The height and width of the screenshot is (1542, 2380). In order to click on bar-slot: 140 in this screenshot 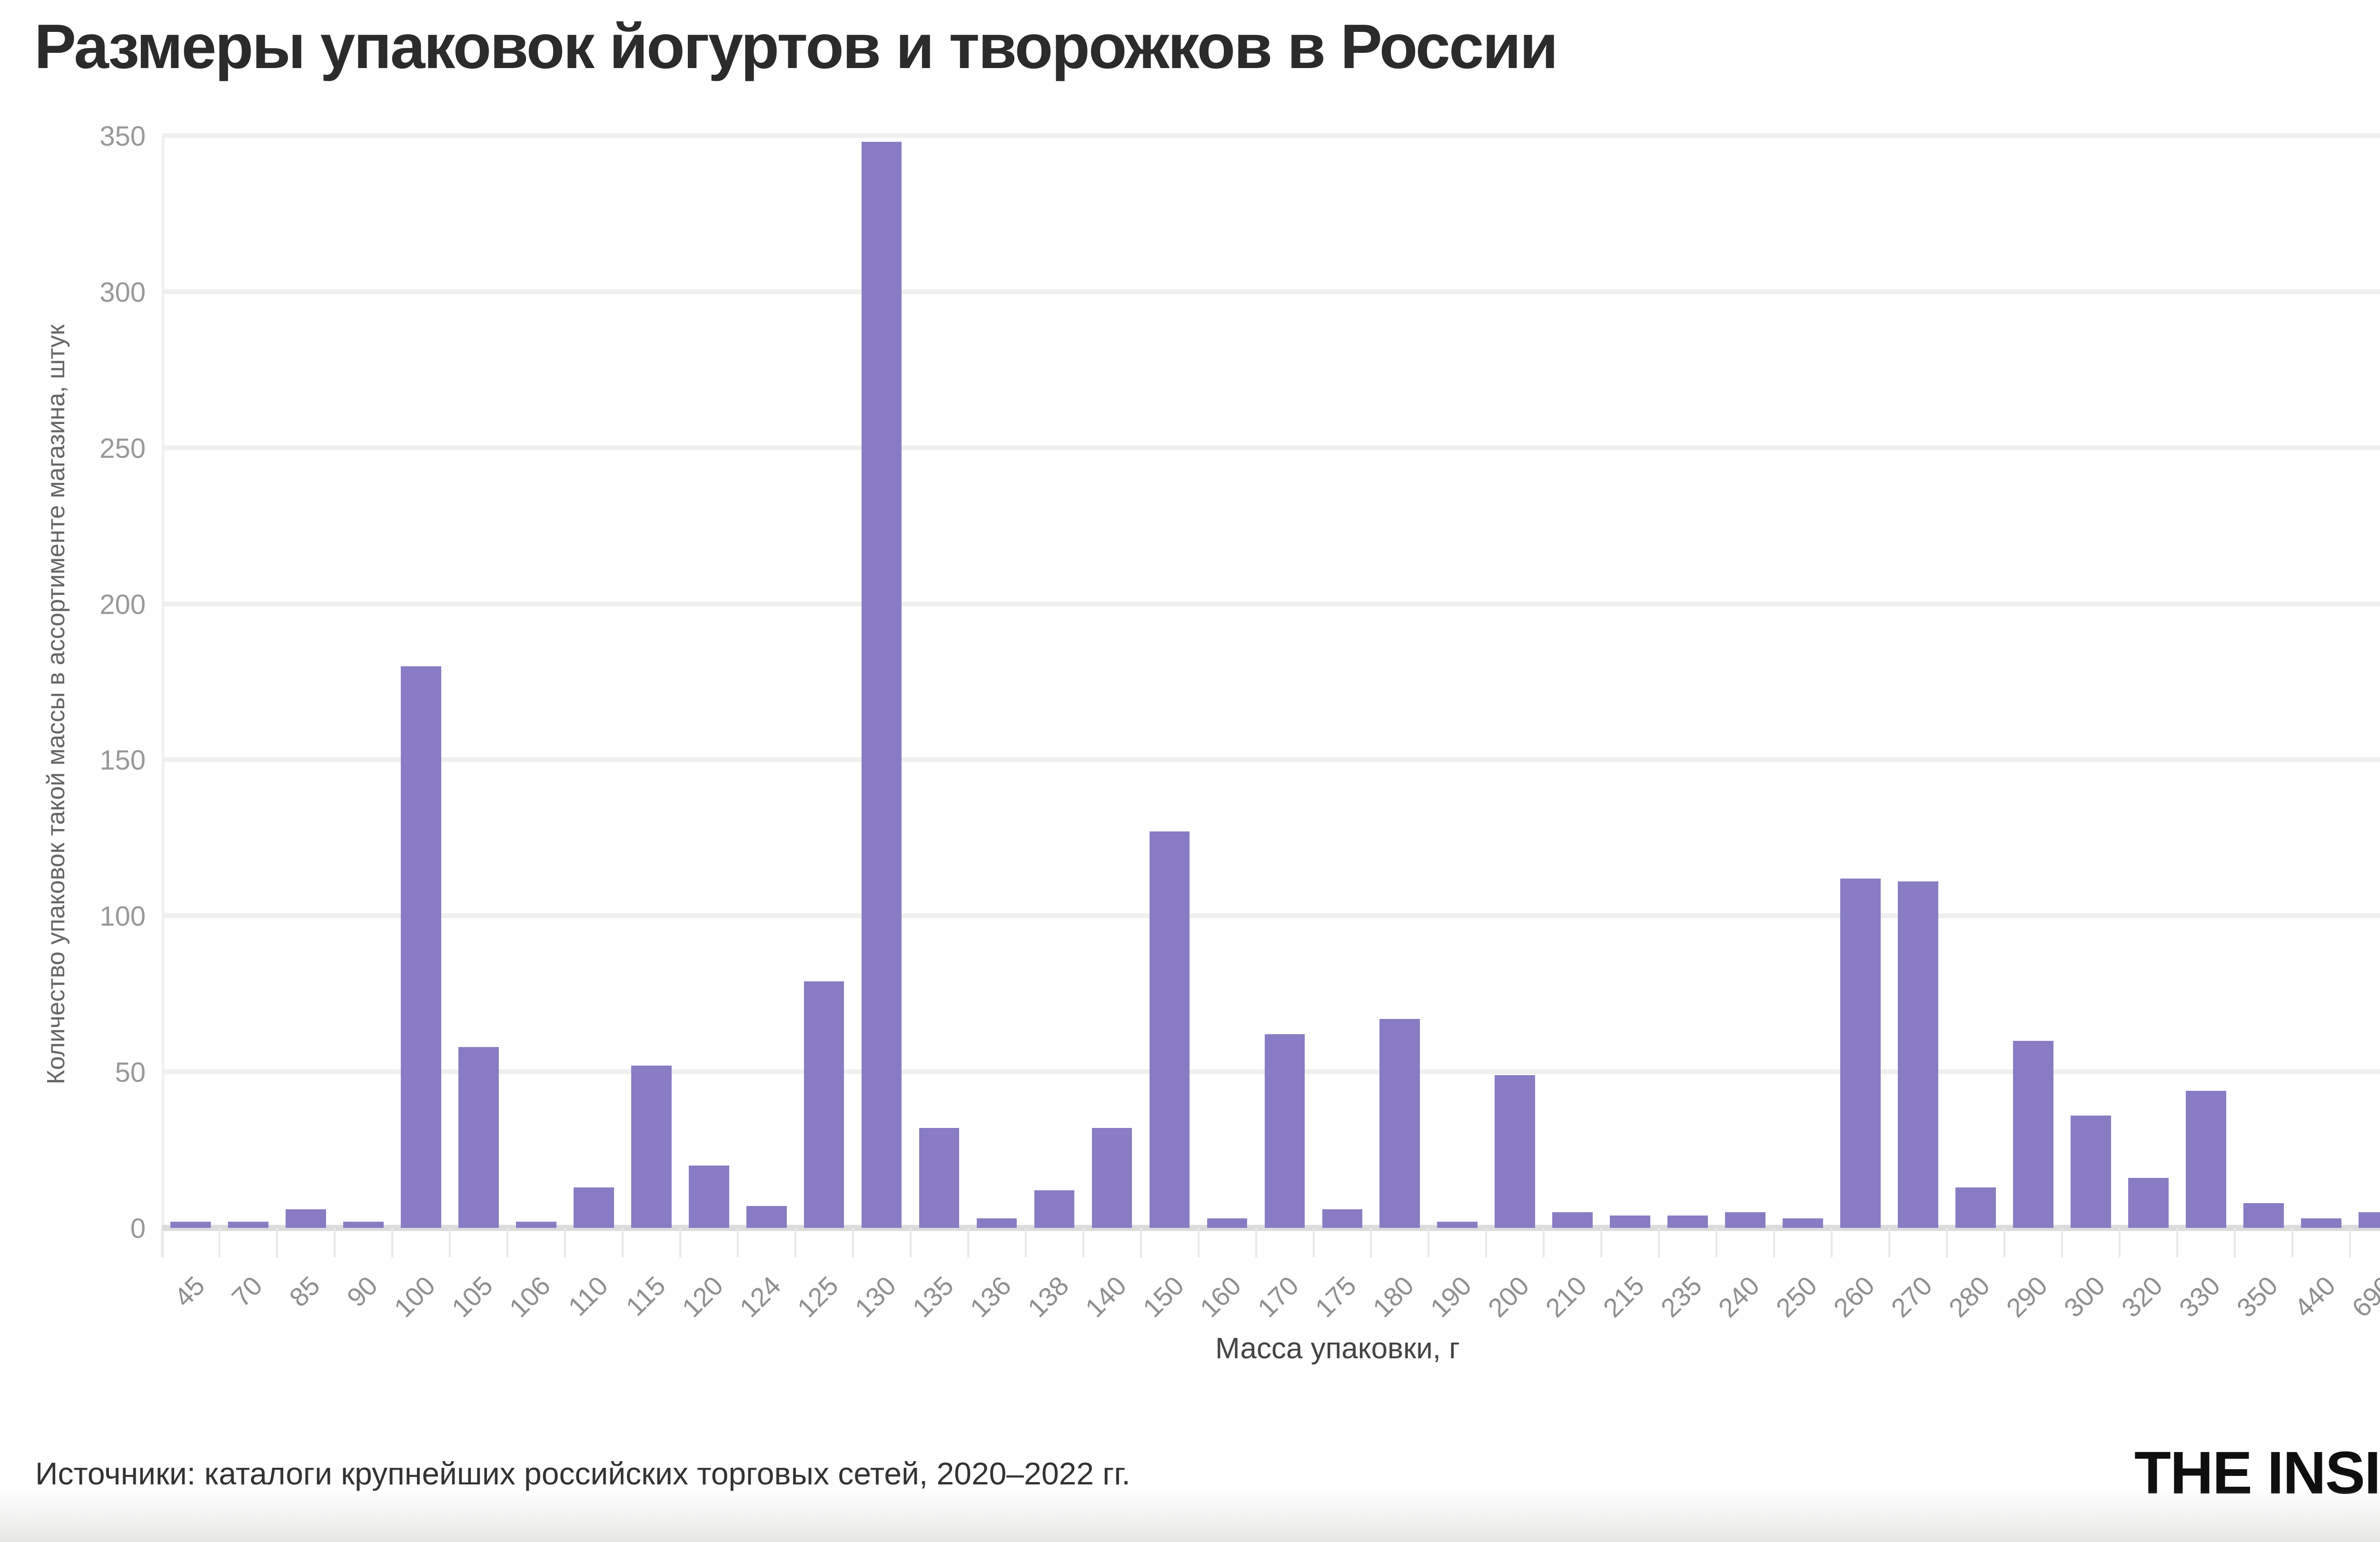, I will do `click(1110, 729)`.